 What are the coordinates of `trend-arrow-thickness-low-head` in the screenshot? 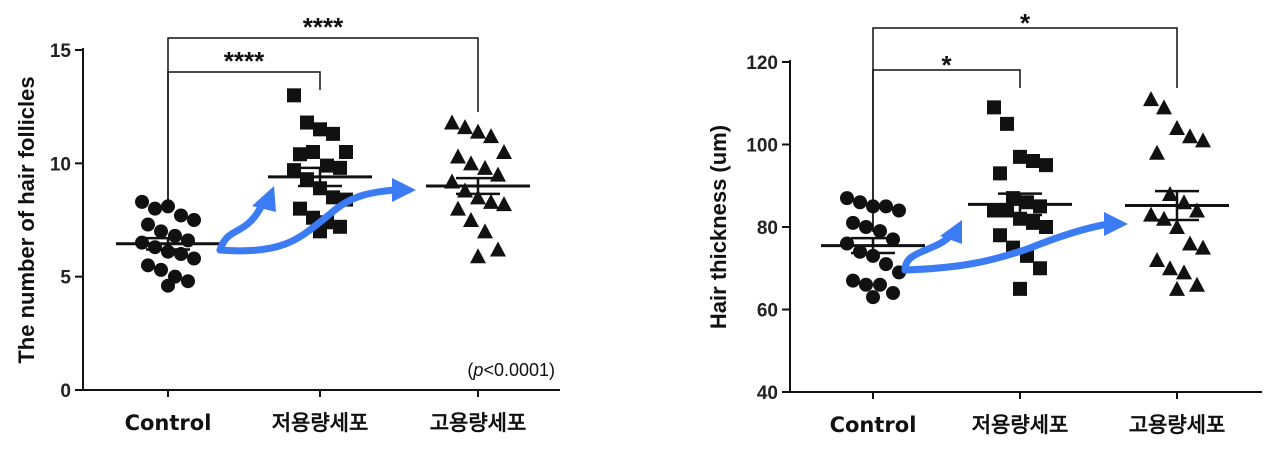 It's located at (951, 232).